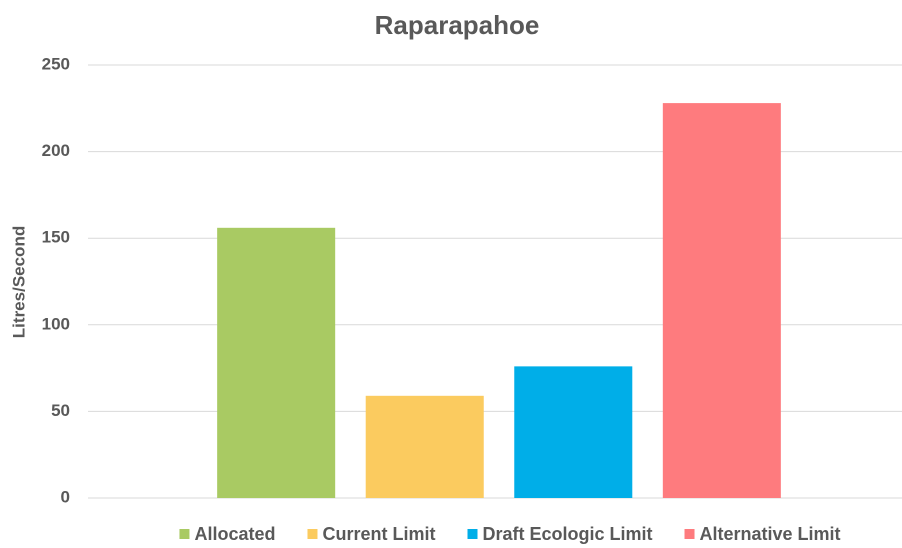  What do you see at coordinates (568, 534) in the screenshot?
I see `legend-label: Draft Ecologic Limit` at bounding box center [568, 534].